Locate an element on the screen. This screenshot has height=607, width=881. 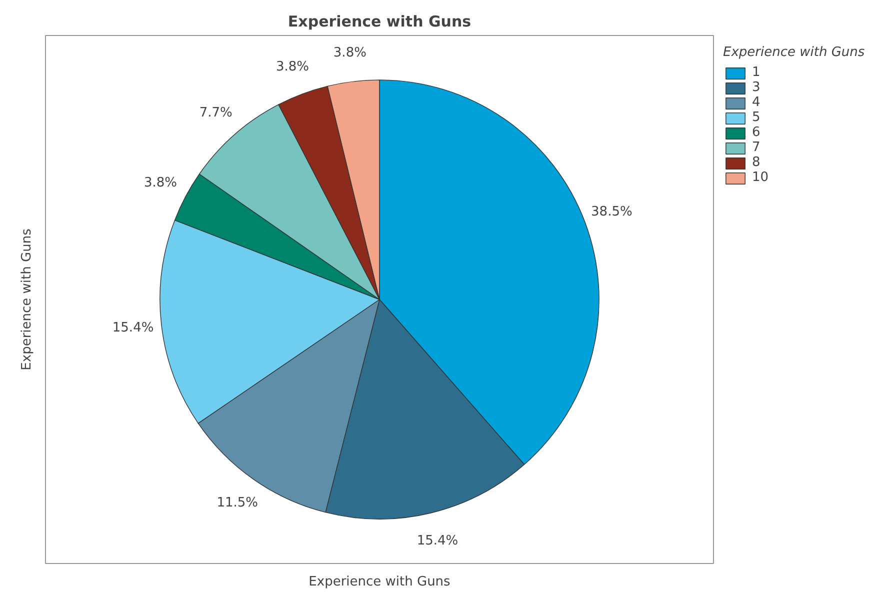
legend-label: 6 is located at coordinates (757, 132).